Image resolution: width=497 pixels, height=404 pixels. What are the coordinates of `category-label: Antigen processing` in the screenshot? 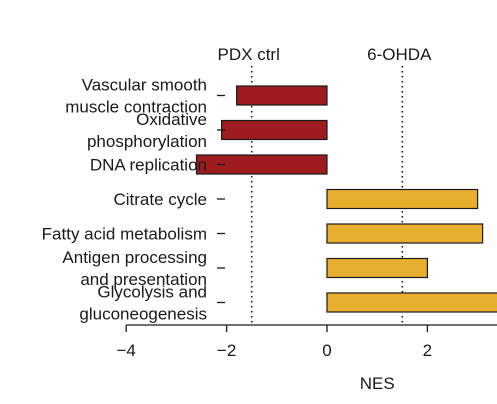 It's located at (134, 257).